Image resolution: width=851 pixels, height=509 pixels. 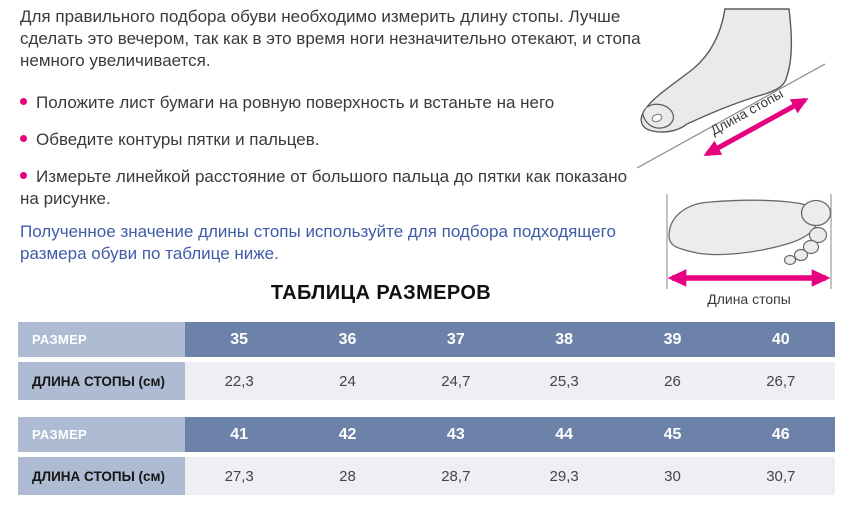 I want to click on measure-arrow-diagonal, so click(x=756, y=127).